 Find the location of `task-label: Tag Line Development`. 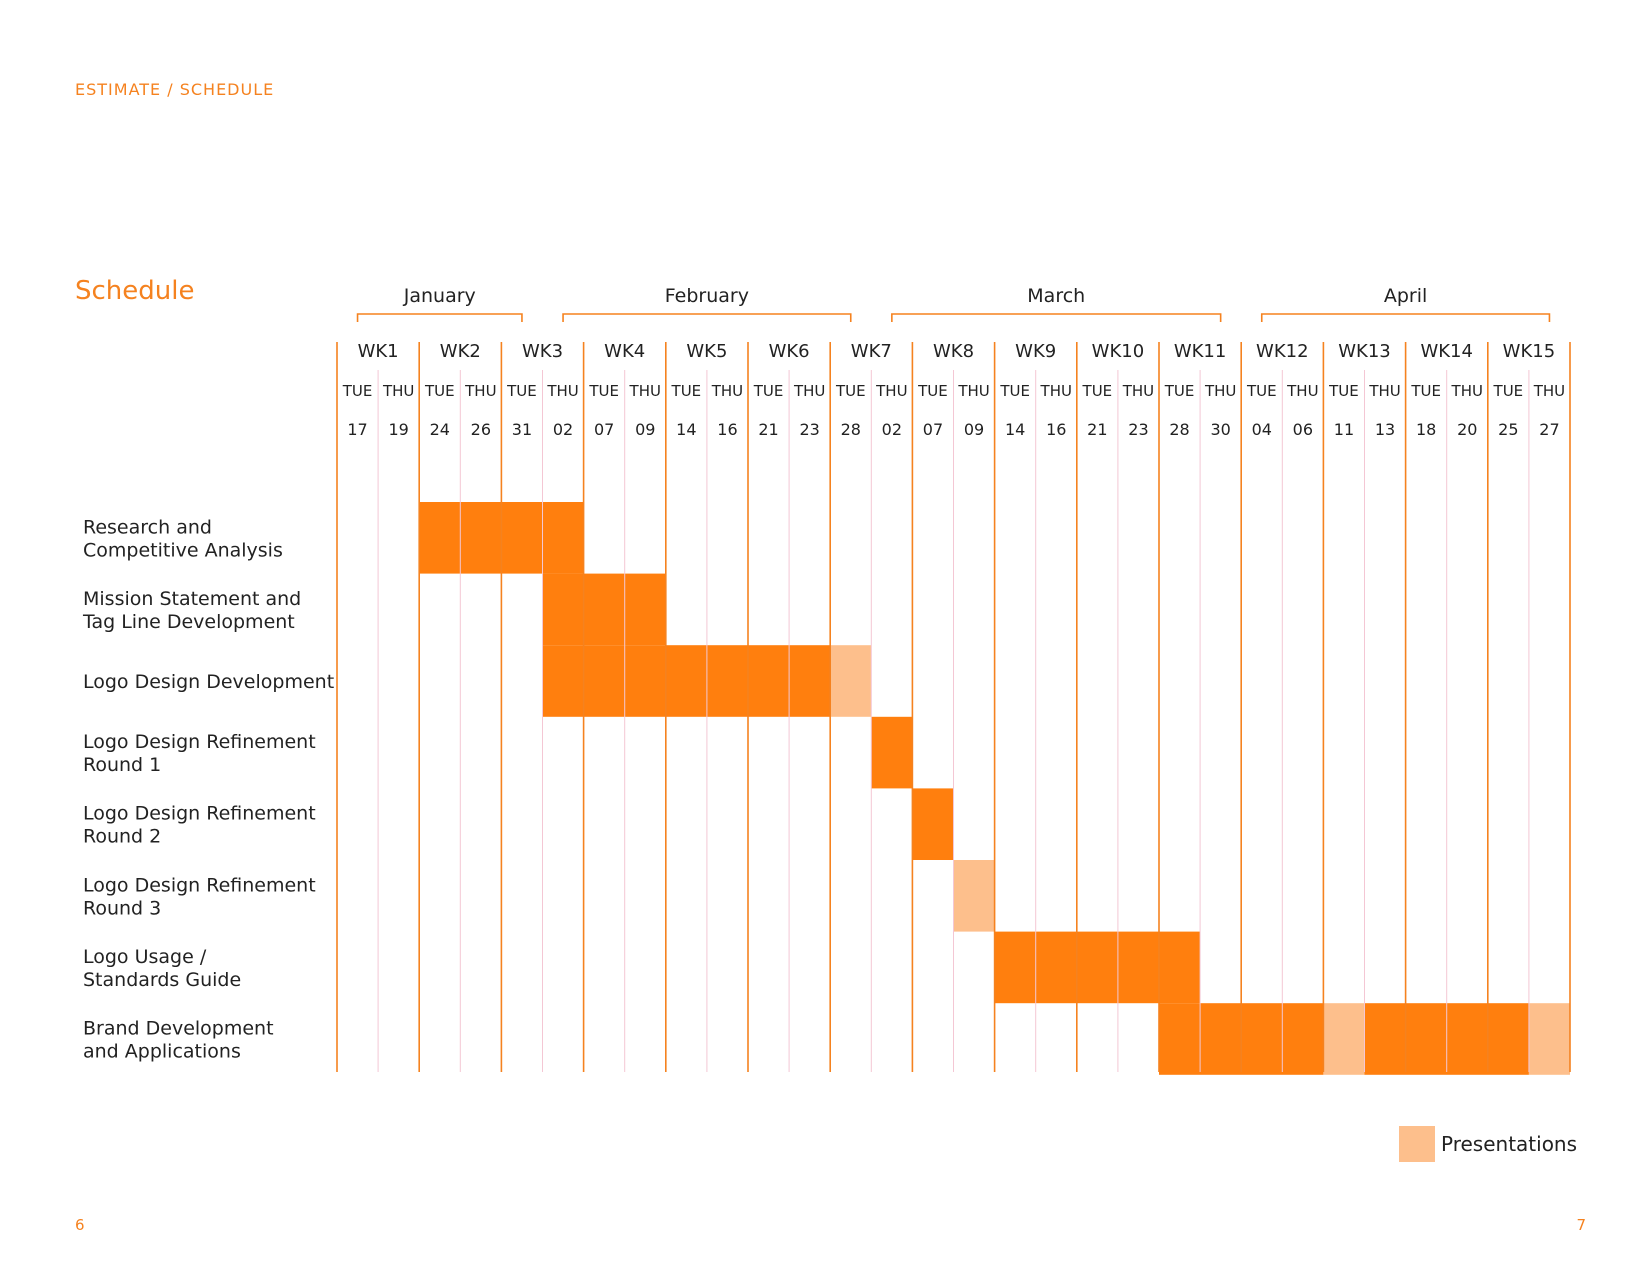

task-label: Tag Line Development is located at coordinates (188, 622).